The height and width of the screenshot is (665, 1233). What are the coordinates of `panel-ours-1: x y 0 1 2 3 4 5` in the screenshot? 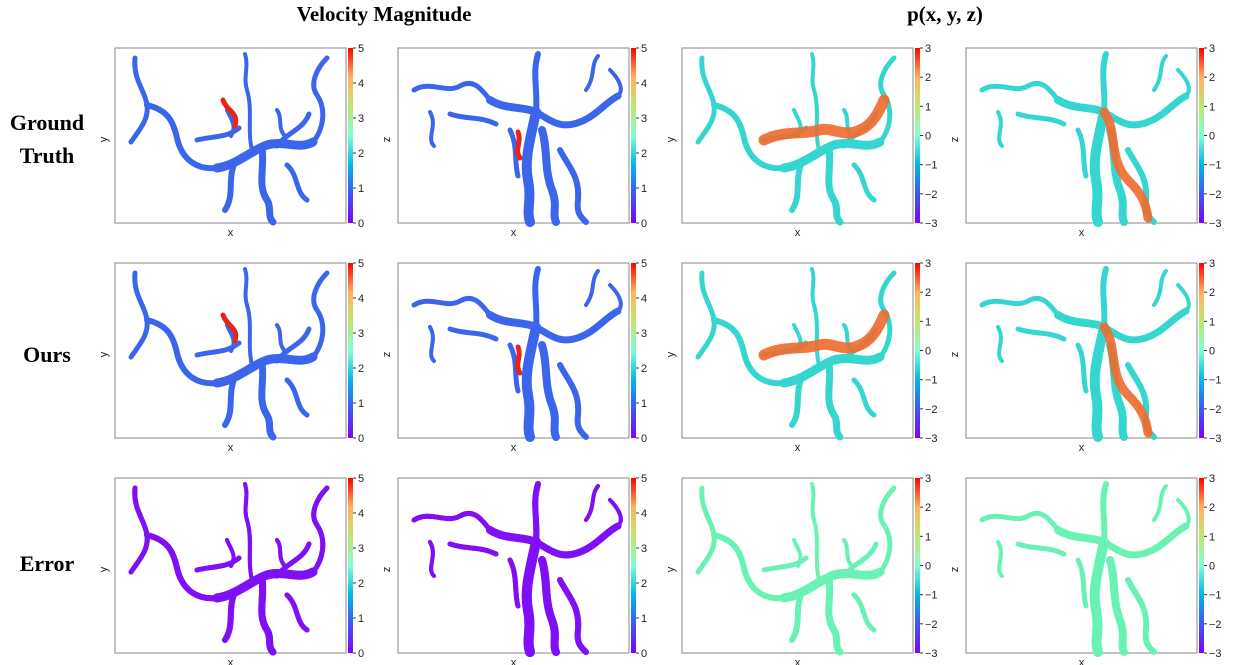 It's located at (231, 356).